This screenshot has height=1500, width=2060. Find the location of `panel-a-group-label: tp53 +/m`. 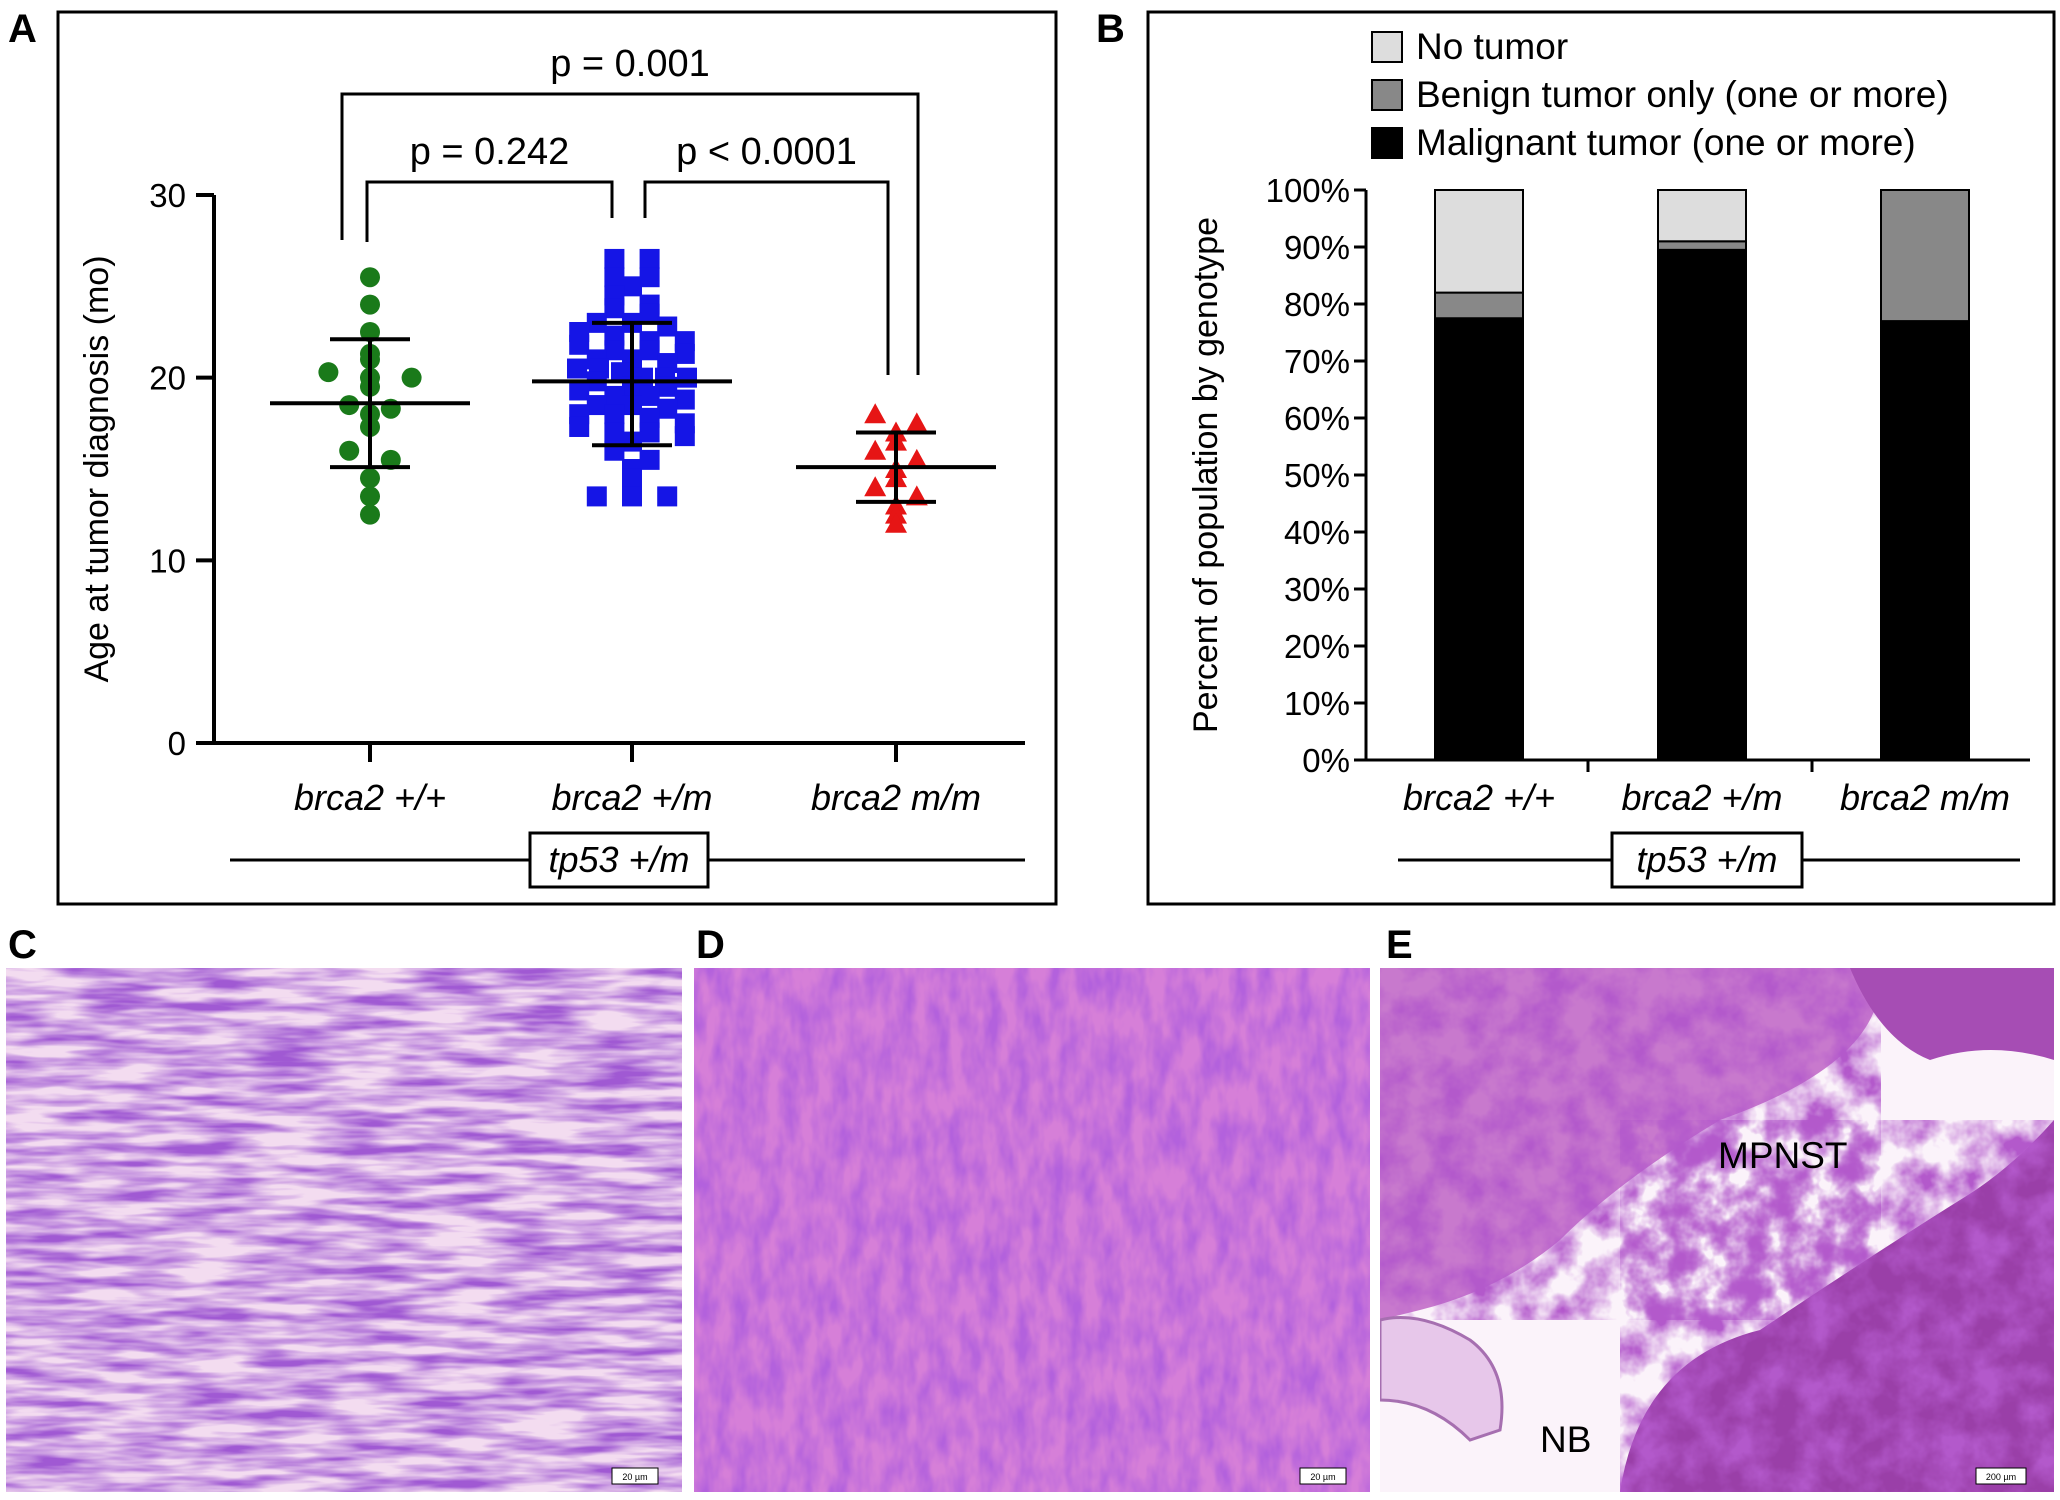

panel-a-group-label: tp53 +/m is located at coordinates (618, 859).